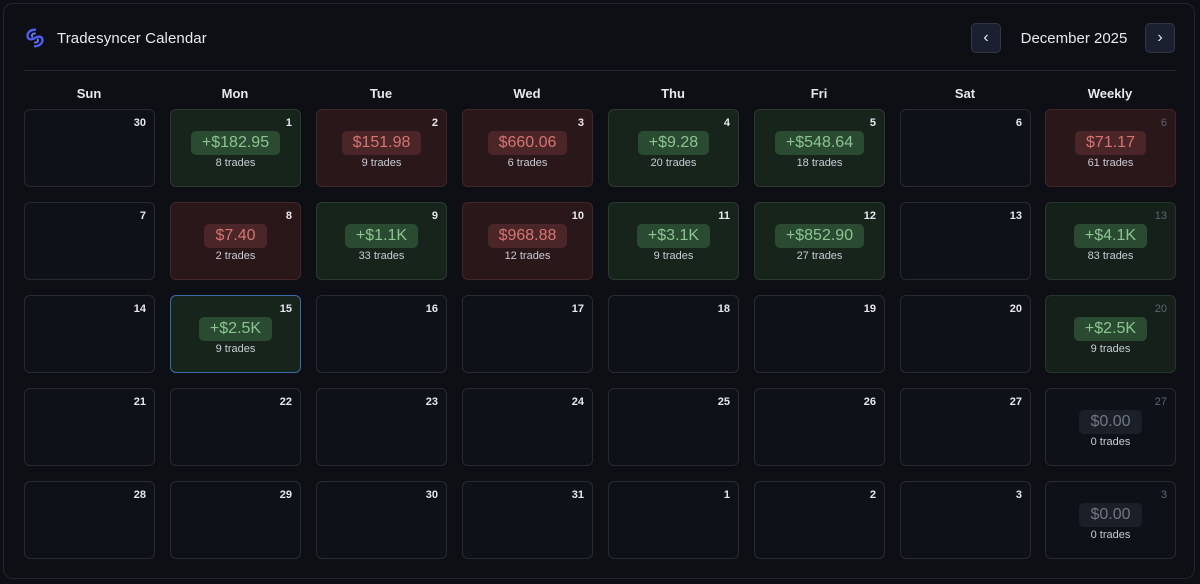  What do you see at coordinates (527, 241) in the screenshot?
I see `day-cell: 10 $968.88 12 trades` at bounding box center [527, 241].